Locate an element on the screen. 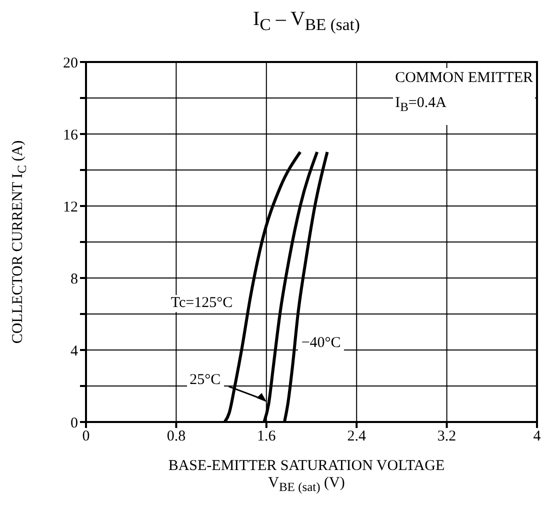 The image size is (555, 509). y-tick-label: 12 is located at coordinates (70, 207).